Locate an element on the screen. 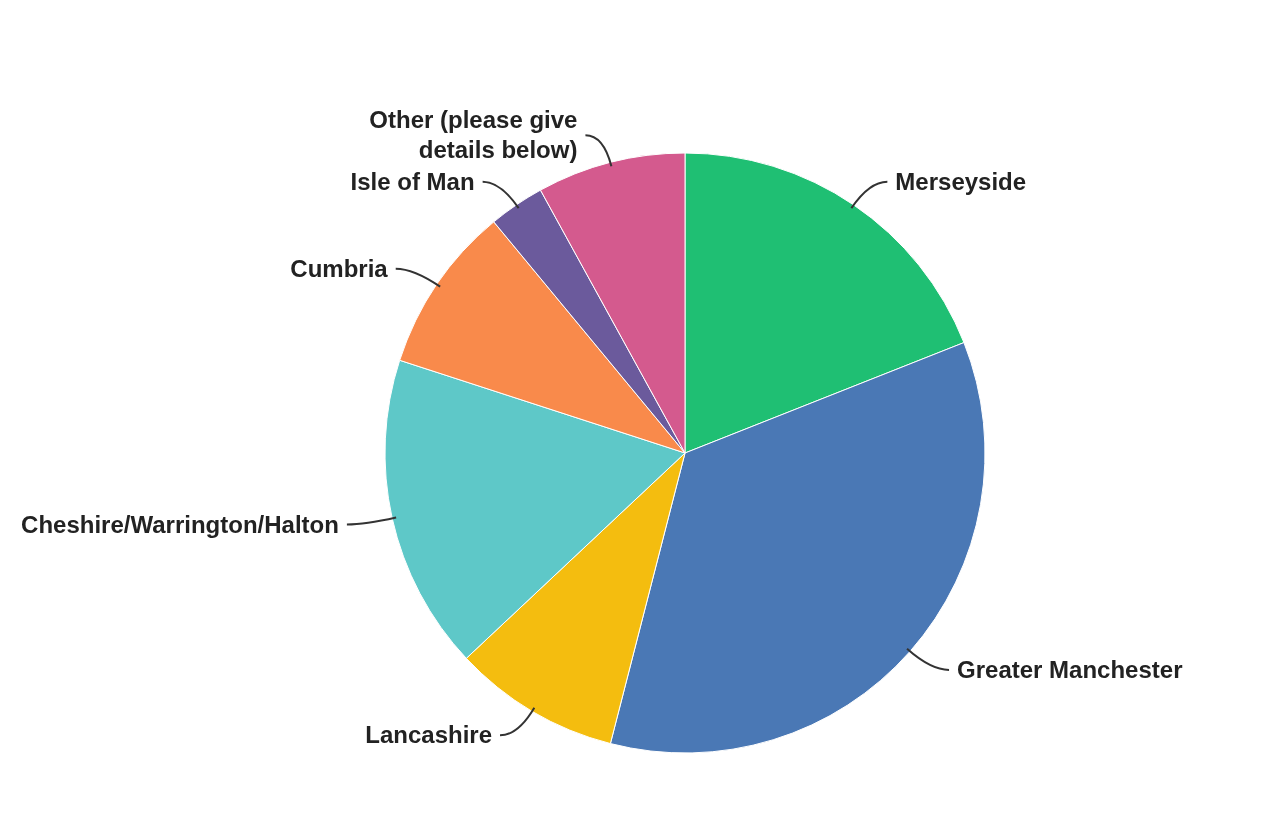  slice-label: Other (please give details below) is located at coordinates (473, 135).